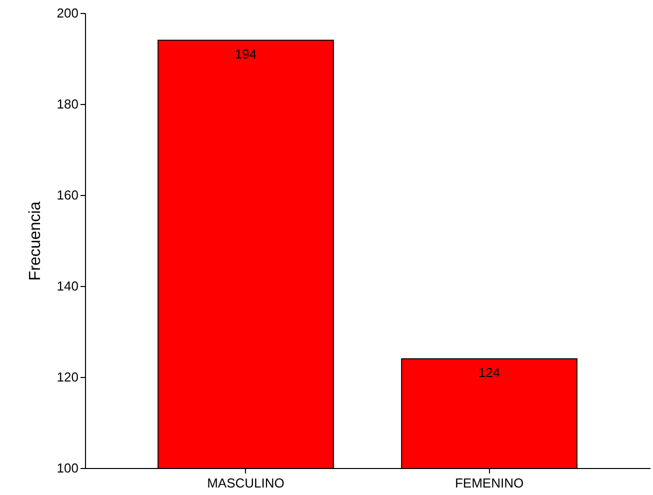 This screenshot has width=653, height=495. Describe the element at coordinates (245, 483) in the screenshot. I see `x-tick-label: MASCULINO` at that location.